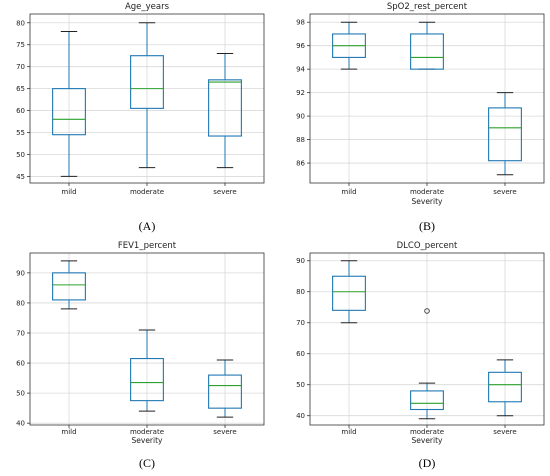 The width and height of the screenshot is (550, 476). I want to click on chart-a-title: Age_years, so click(147, 7).